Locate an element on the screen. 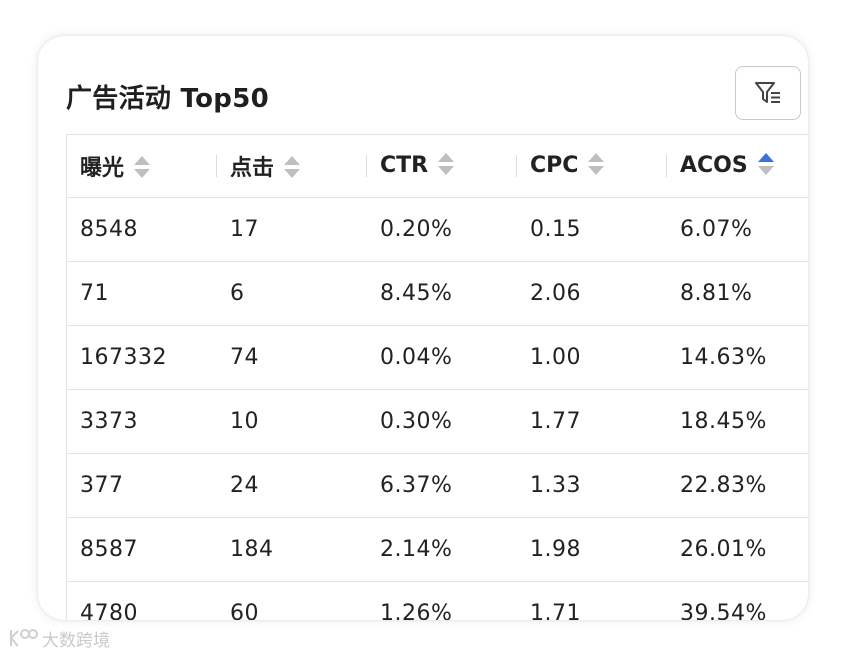 Image resolution: width=844 pixels, height=656 pixels. watermark: 大数跨境 is located at coordinates (59, 638).